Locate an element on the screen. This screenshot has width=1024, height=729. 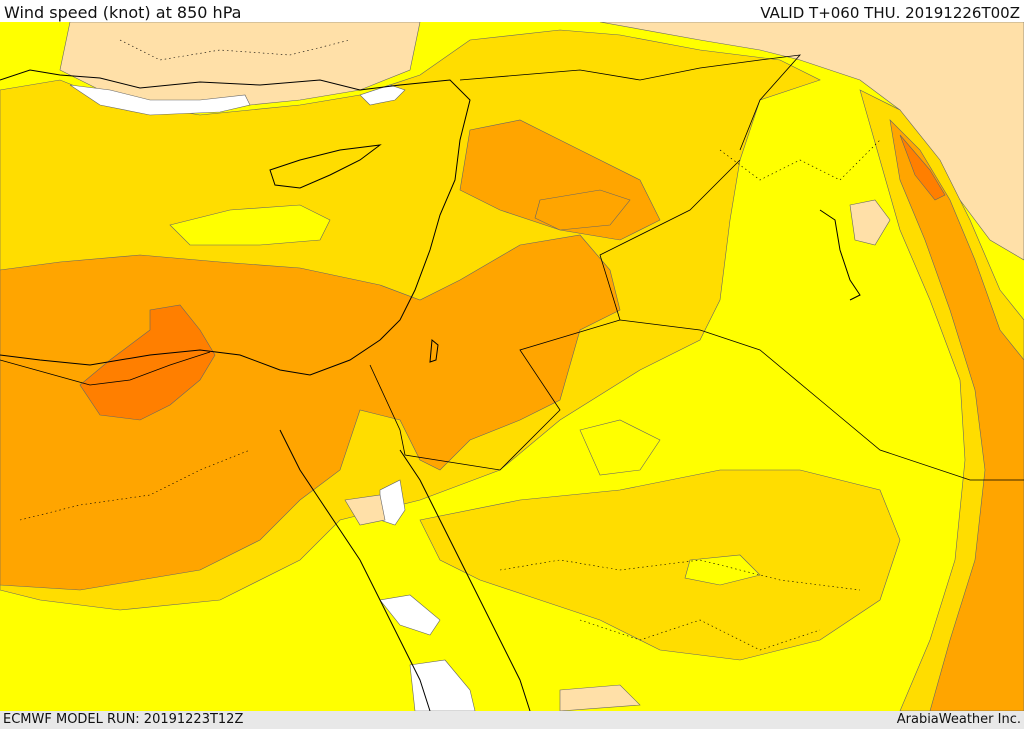
credit-label: ArabiaWeather Inc. is located at coordinates (958, 719).